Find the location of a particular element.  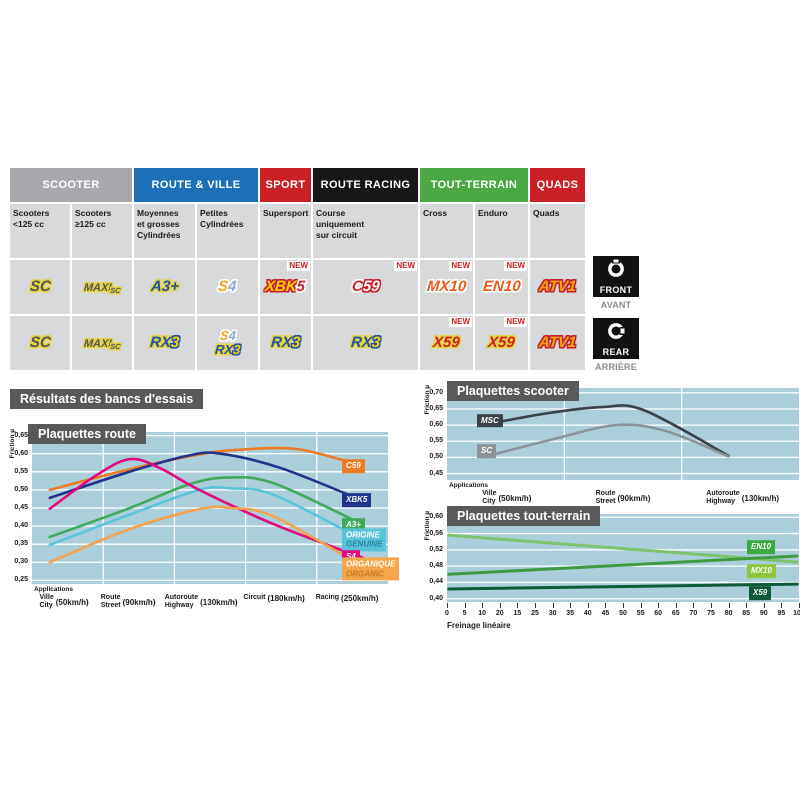

category-name: Ville City is located at coordinates (46, 602).